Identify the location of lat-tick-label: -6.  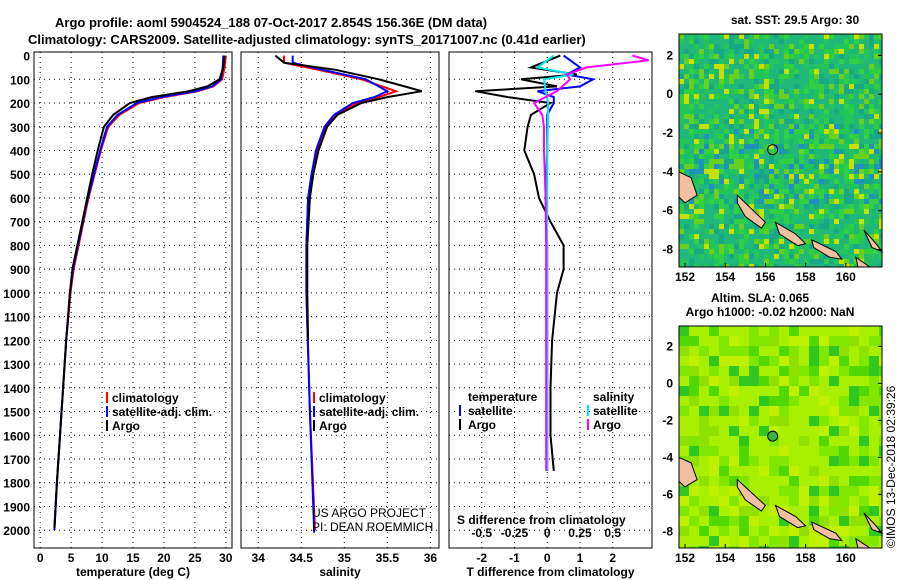
(667, 494).